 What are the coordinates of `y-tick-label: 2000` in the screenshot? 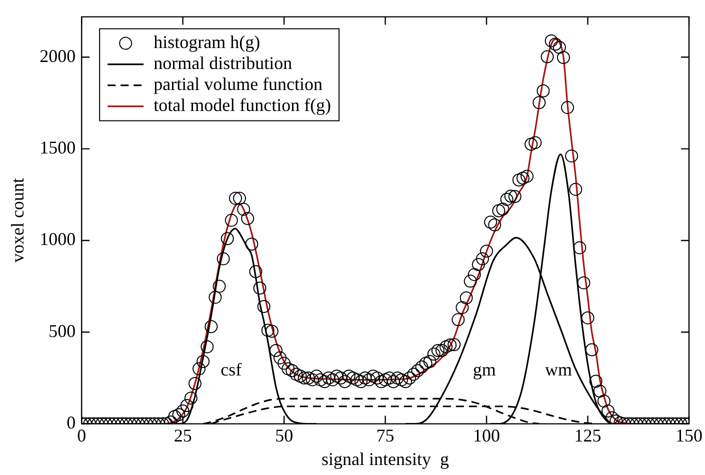 It's located at (58, 56).